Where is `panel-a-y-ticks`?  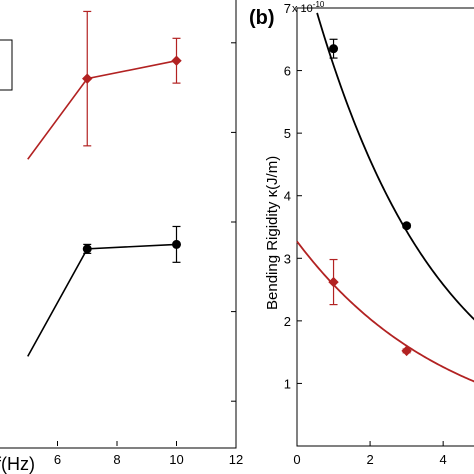 panel-a-y-ticks is located at coordinates (233, 222).